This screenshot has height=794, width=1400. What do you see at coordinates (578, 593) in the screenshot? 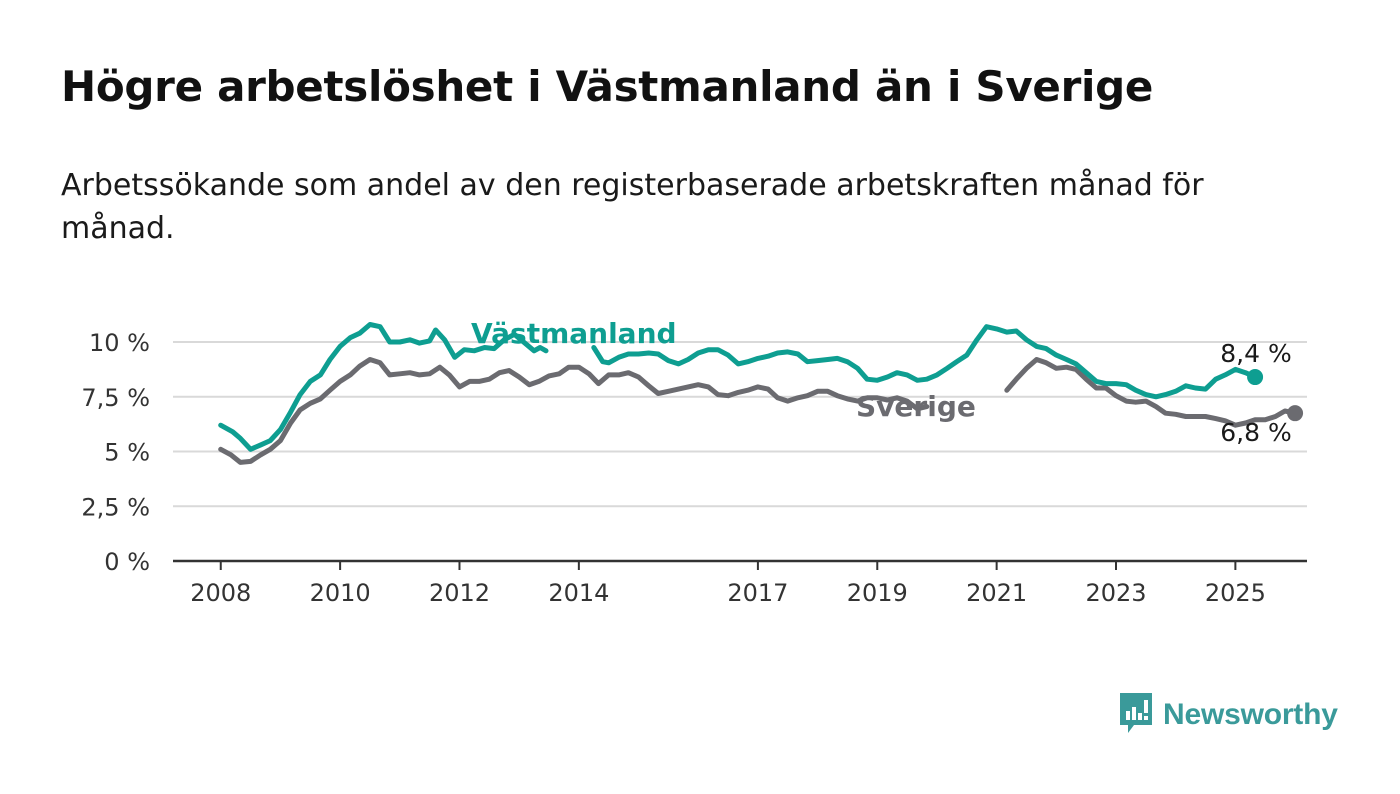
I see `x-tick-label: 2014` at bounding box center [578, 593].